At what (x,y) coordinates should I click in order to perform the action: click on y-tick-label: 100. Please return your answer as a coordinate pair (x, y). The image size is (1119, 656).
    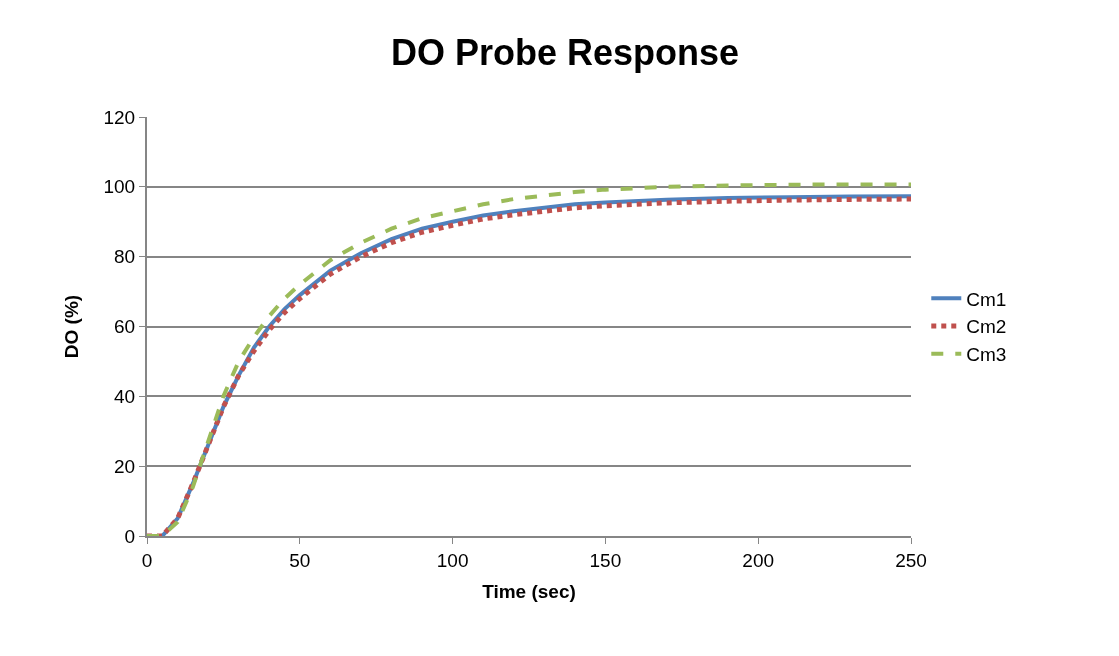
    Looking at the image, I should click on (119, 187).